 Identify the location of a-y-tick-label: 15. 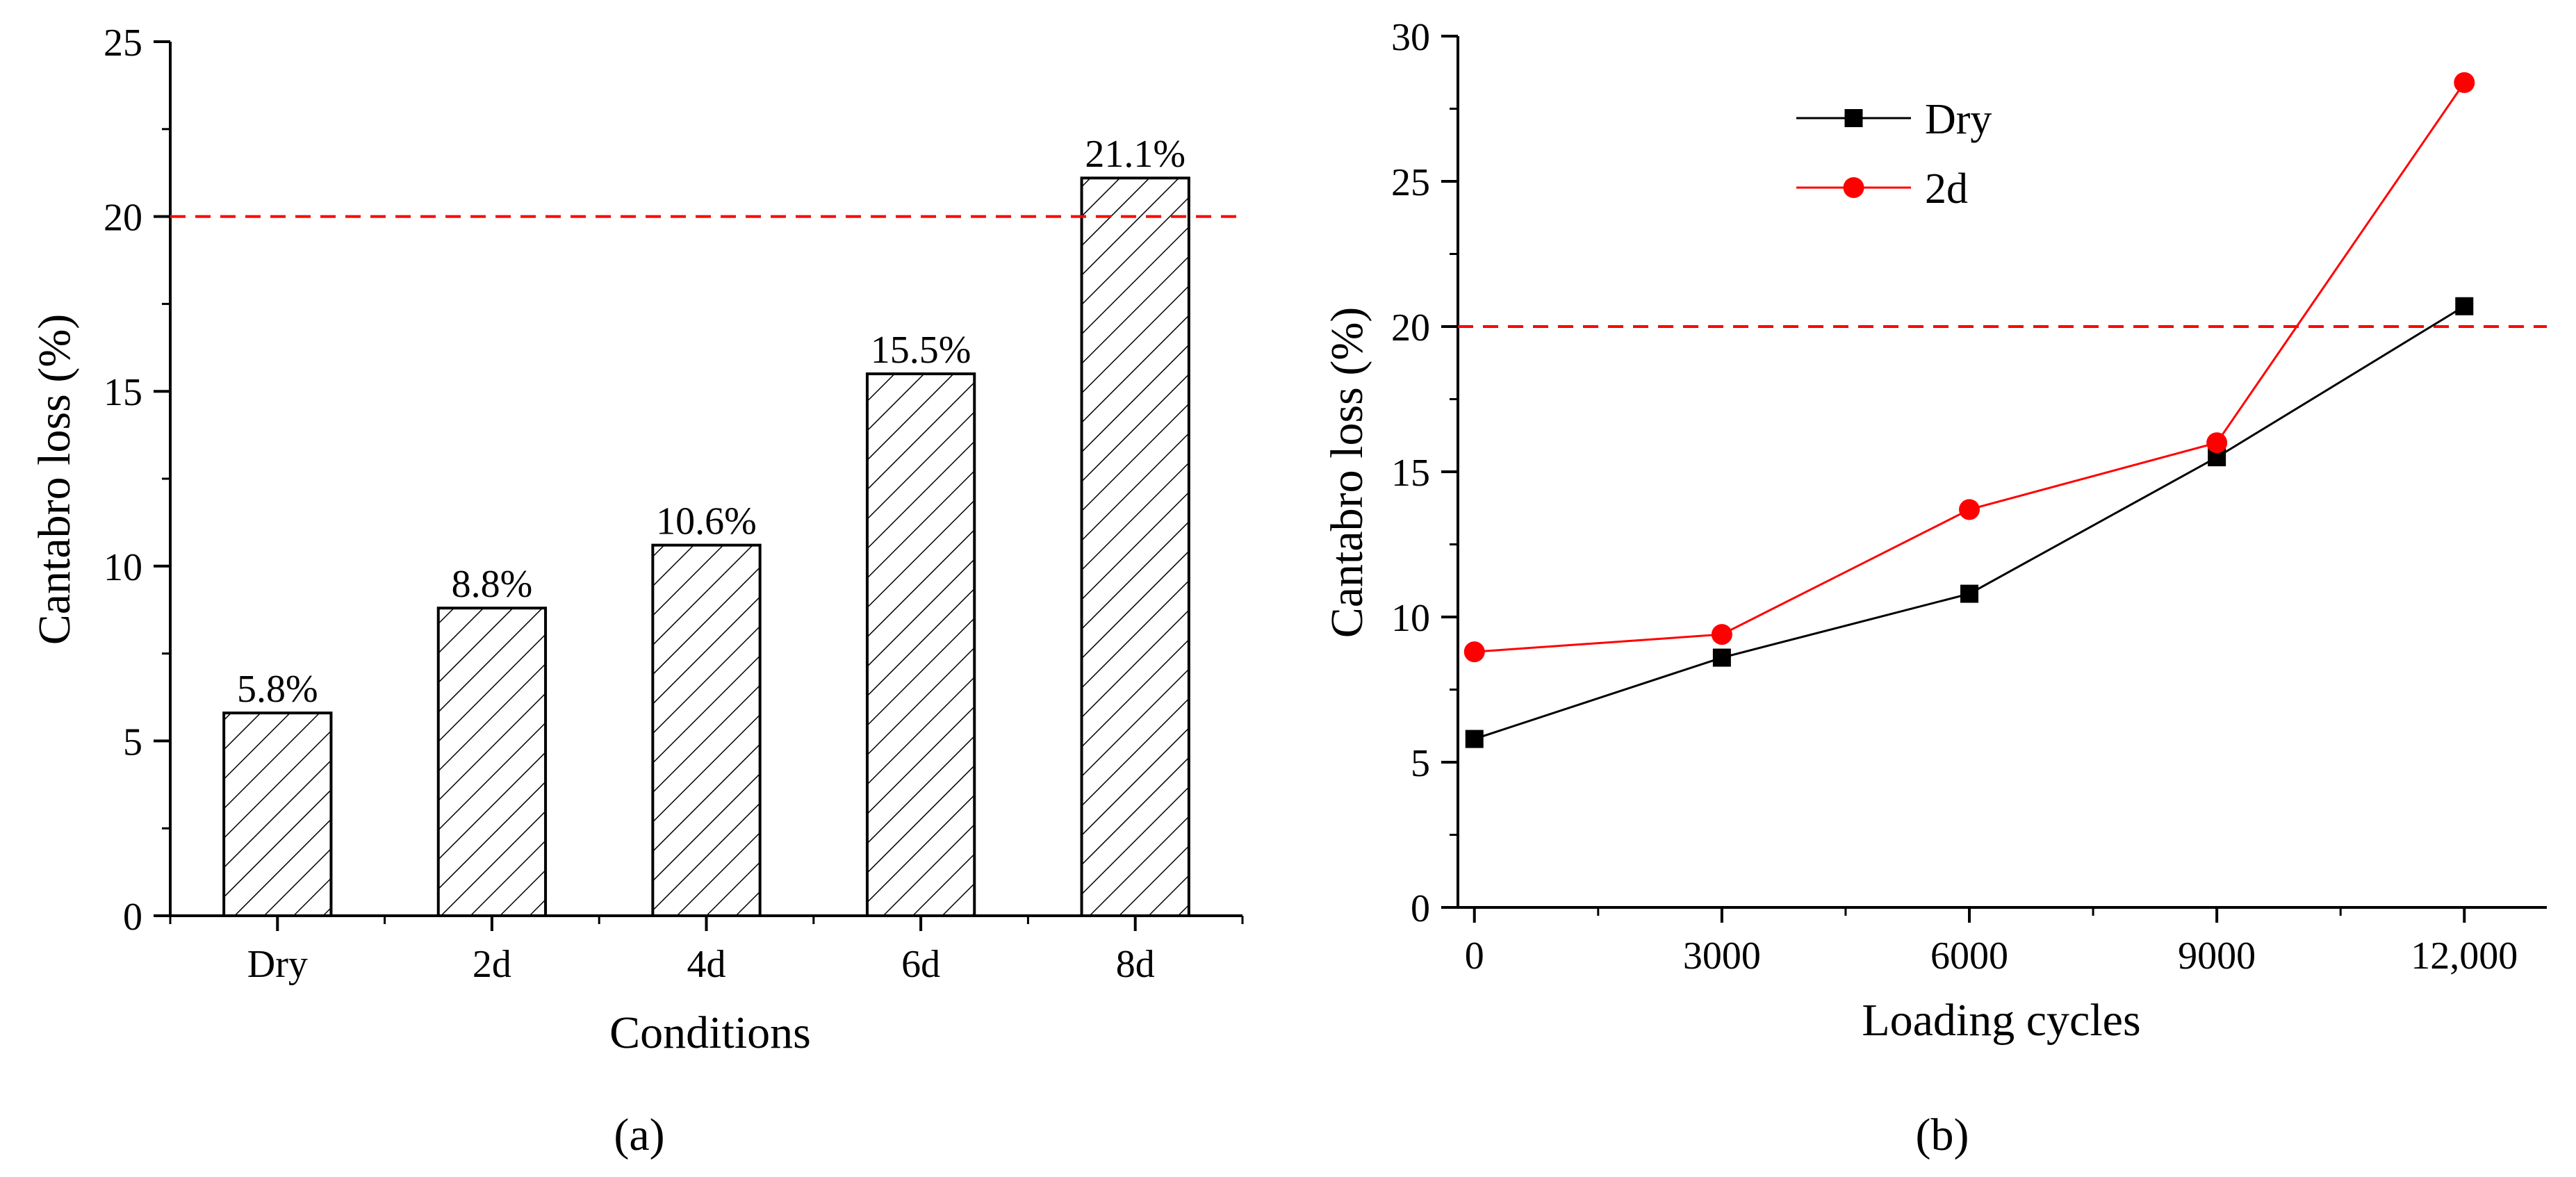
(123, 392).